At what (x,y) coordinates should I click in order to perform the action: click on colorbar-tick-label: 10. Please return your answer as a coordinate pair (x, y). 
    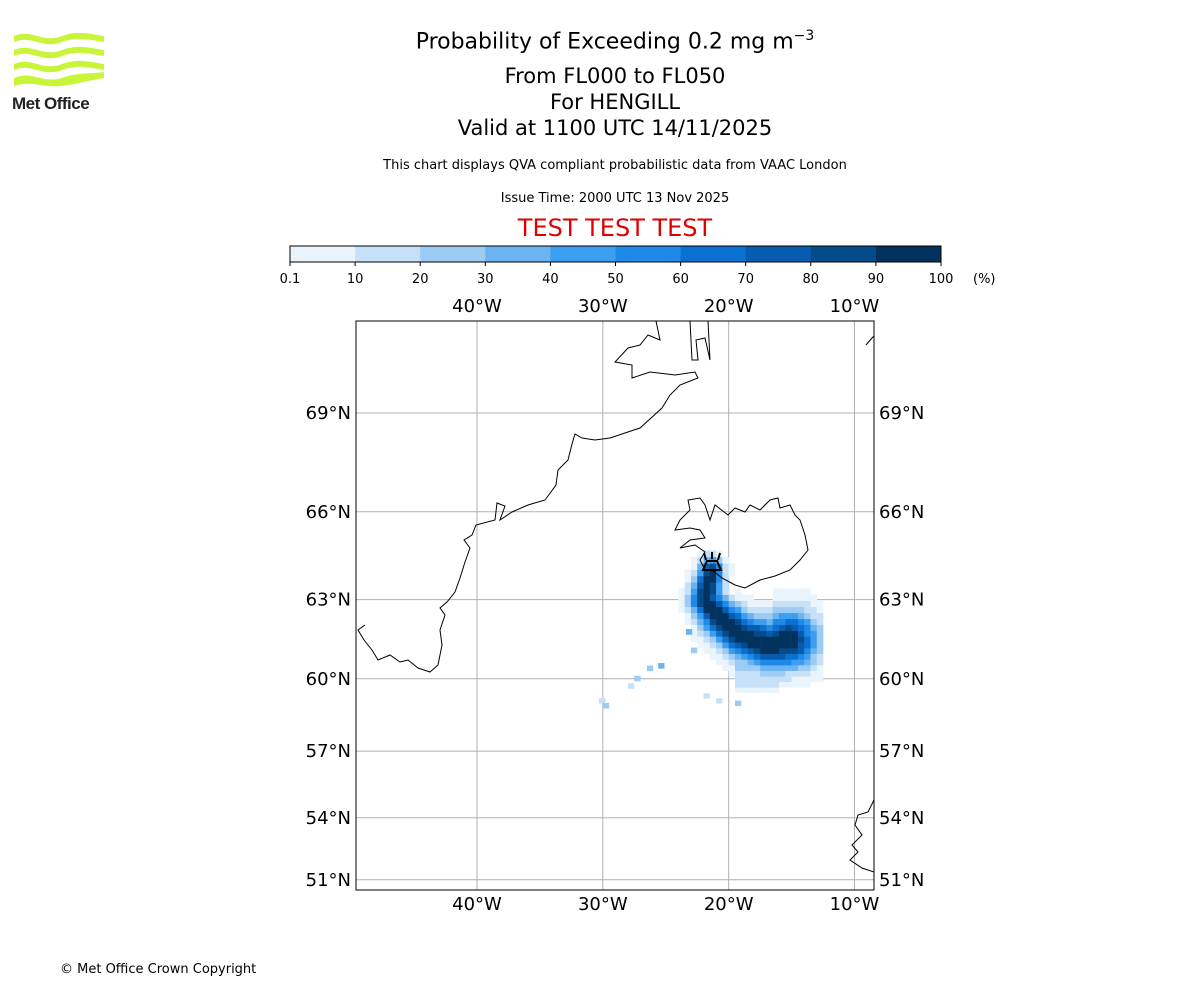
    Looking at the image, I should click on (355, 279).